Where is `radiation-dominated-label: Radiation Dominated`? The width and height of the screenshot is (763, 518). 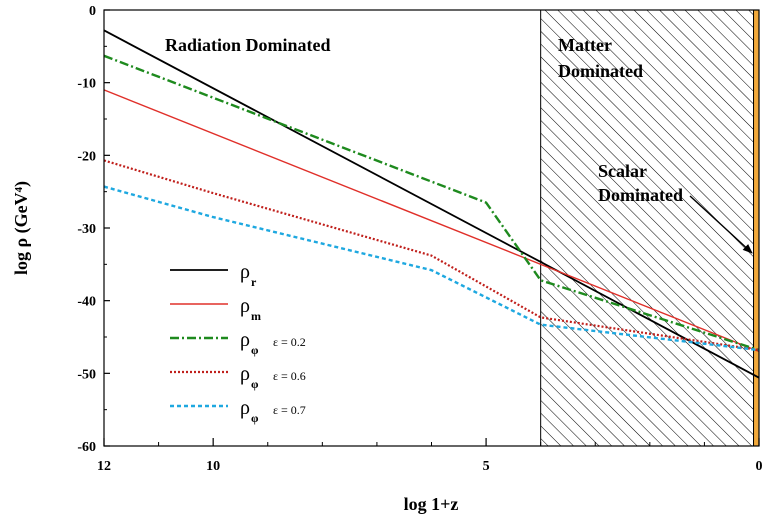
radiation-dominated-label: Radiation Dominated is located at coordinates (248, 45).